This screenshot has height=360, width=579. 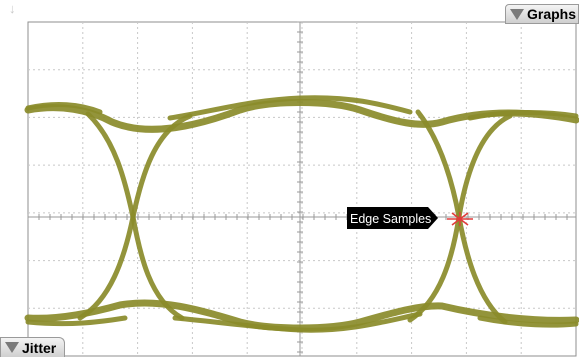 I want to click on trace-left-rising-edge, so click(x=135, y=217).